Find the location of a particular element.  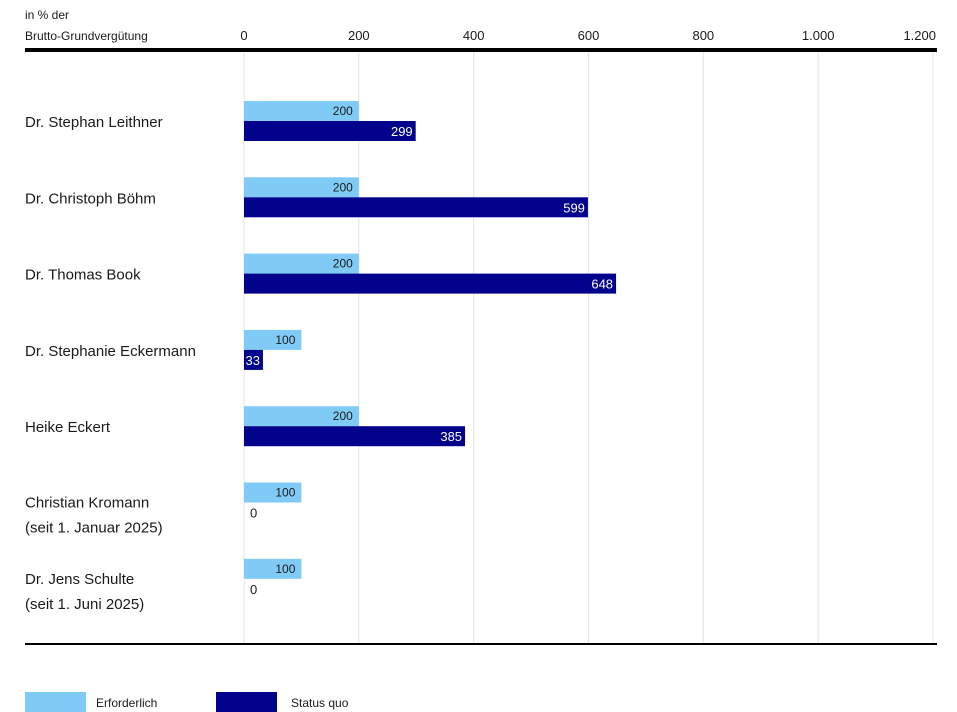

bar-label-status-quo: 33 is located at coordinates (252, 360).